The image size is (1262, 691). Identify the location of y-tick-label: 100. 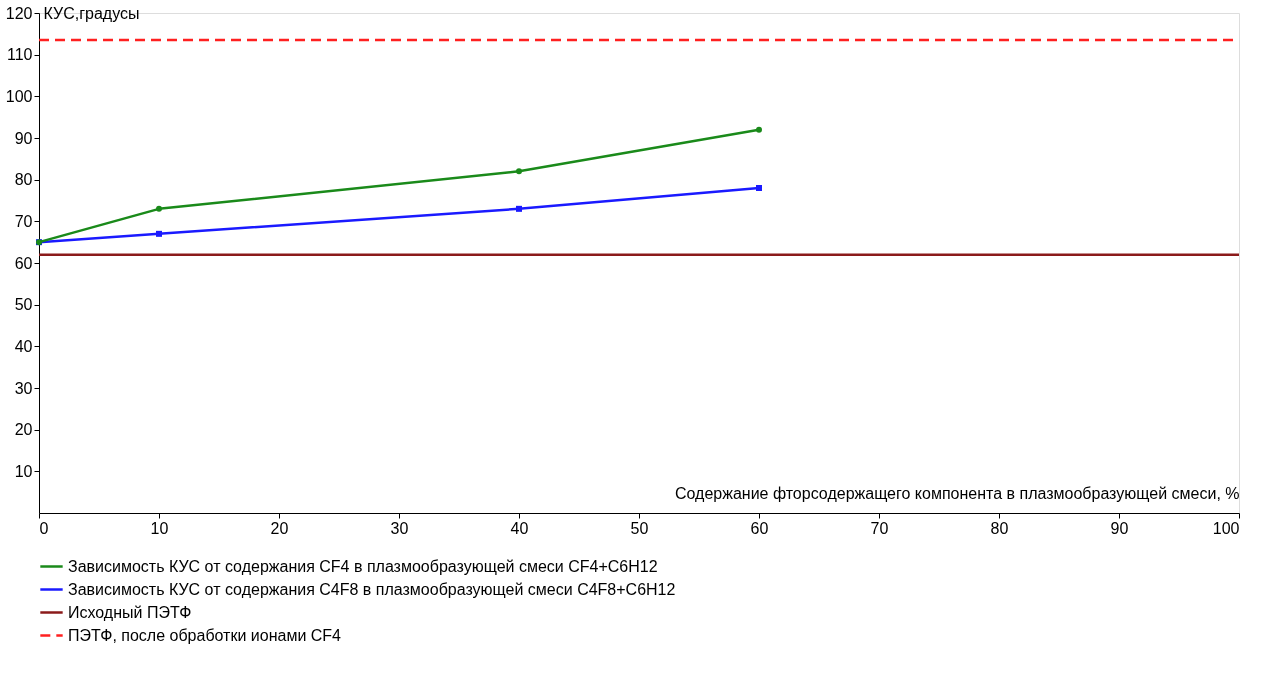
(19, 96).